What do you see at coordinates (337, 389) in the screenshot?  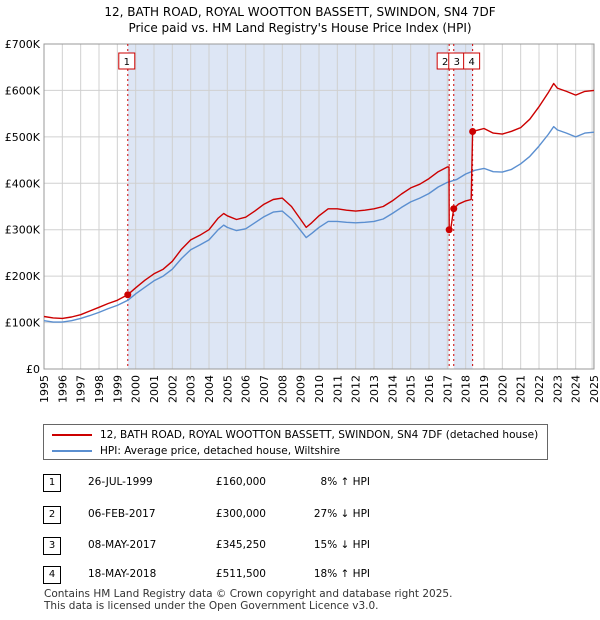 I see `x-tick-label: 2011` at bounding box center [337, 389].